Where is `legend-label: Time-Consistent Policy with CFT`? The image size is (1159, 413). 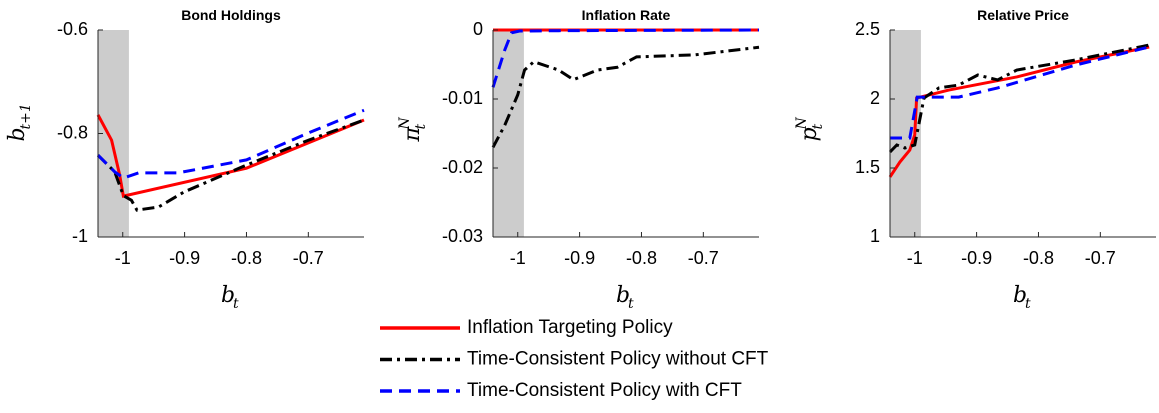 legend-label: Time-Consistent Policy with CFT is located at coordinates (604, 390).